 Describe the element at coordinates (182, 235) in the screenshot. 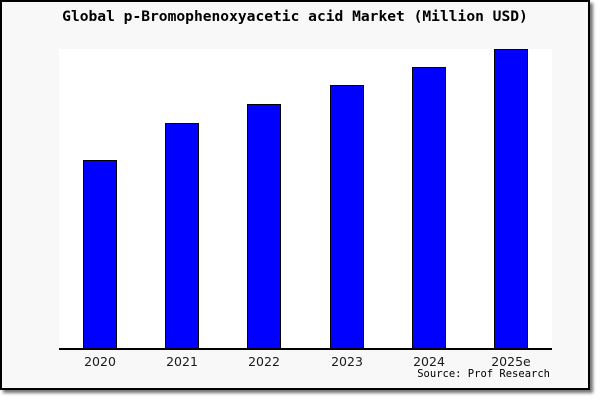

I see `bar-2021` at that location.